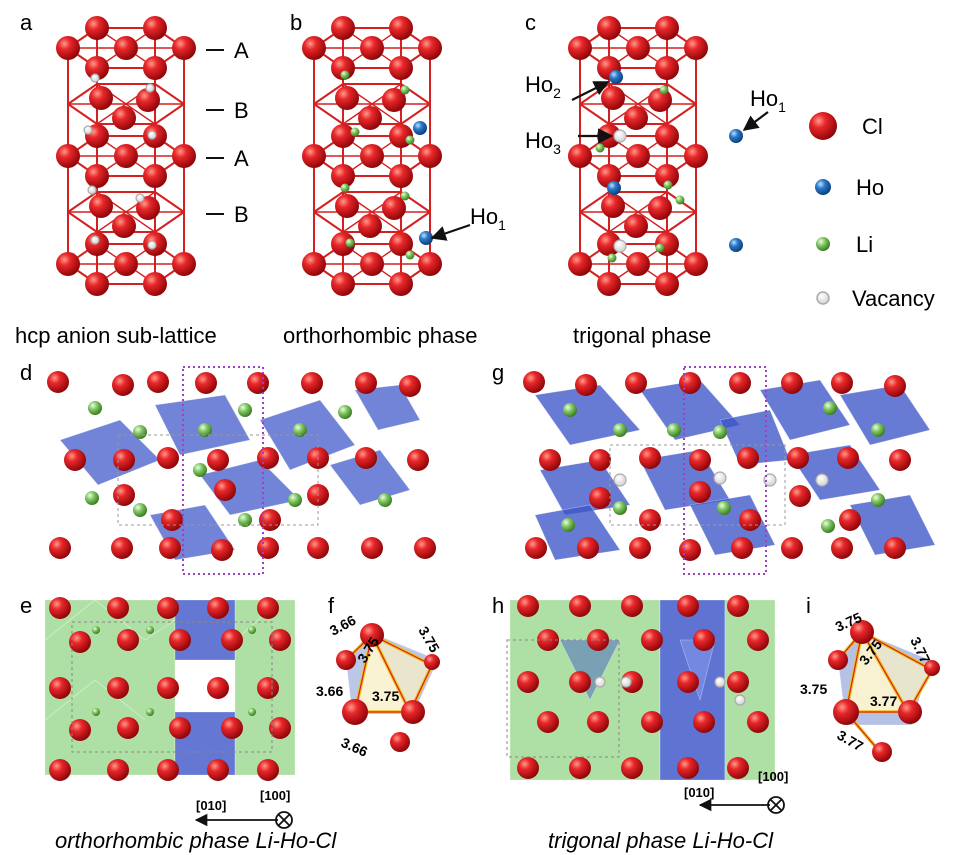 The width and height of the screenshot is (956, 855). I want to click on ho1-c-sub: 1, so click(782, 107).